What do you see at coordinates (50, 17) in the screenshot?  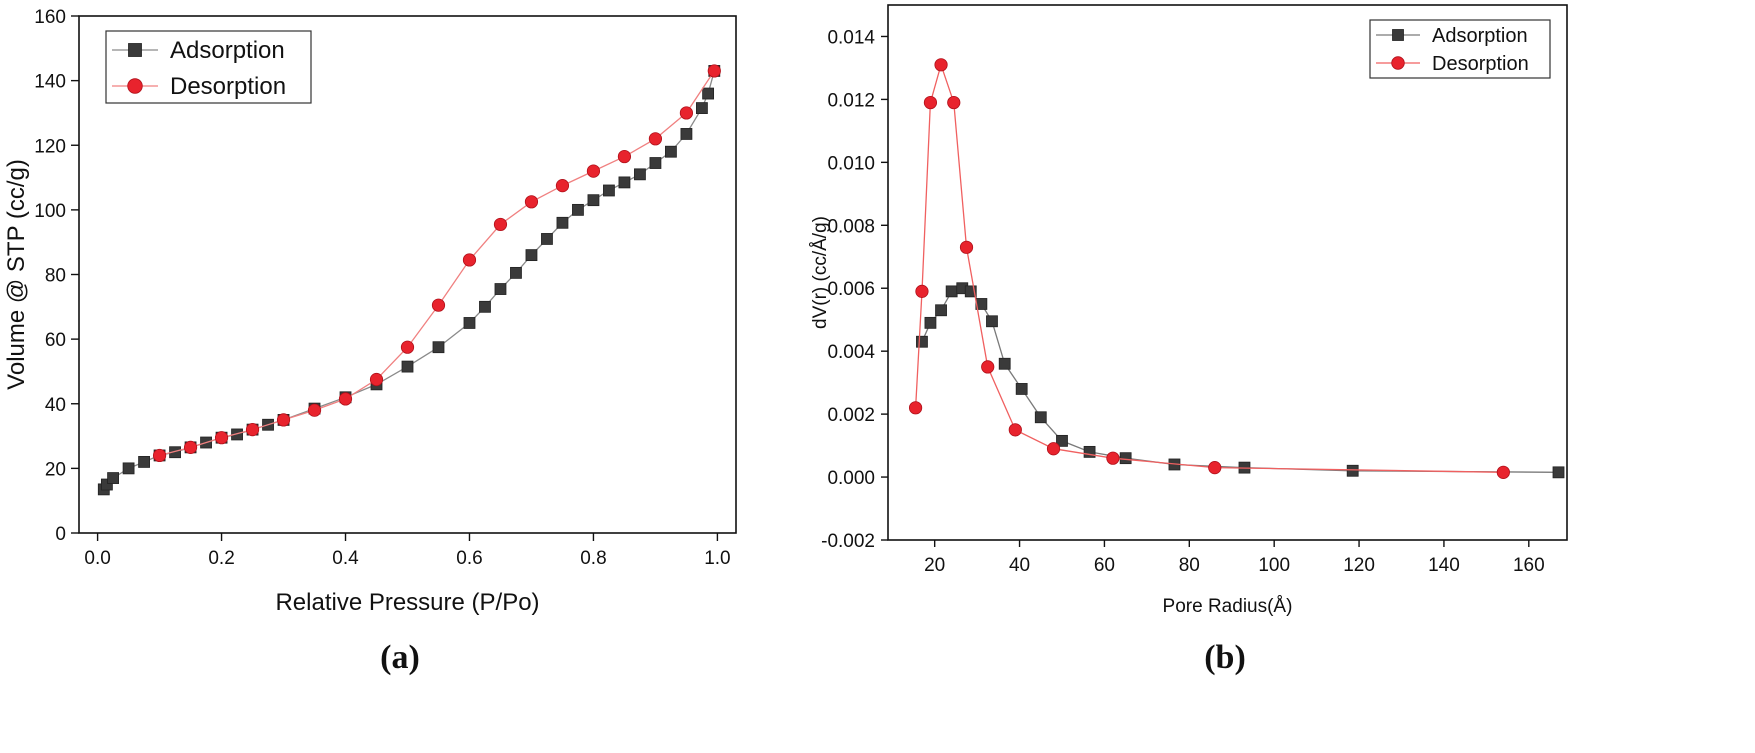 I see `panel-a-y-tick-label: 160` at bounding box center [50, 17].